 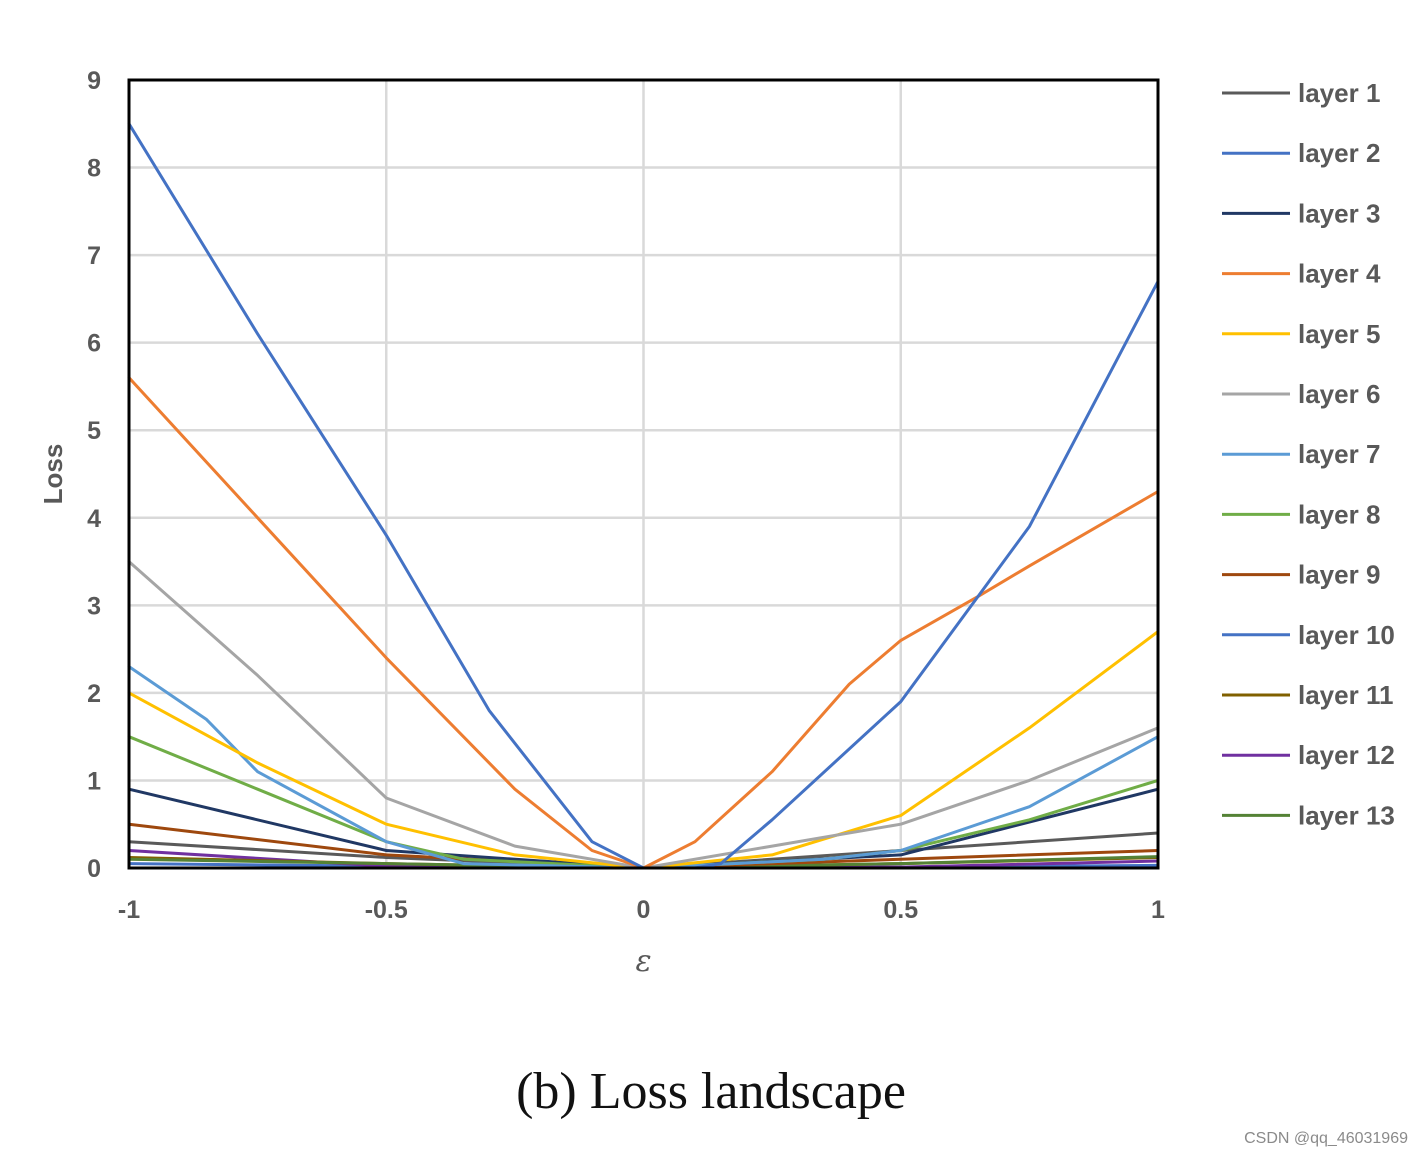 What do you see at coordinates (386, 910) in the screenshot?
I see `x-tick-label: -0.5` at bounding box center [386, 910].